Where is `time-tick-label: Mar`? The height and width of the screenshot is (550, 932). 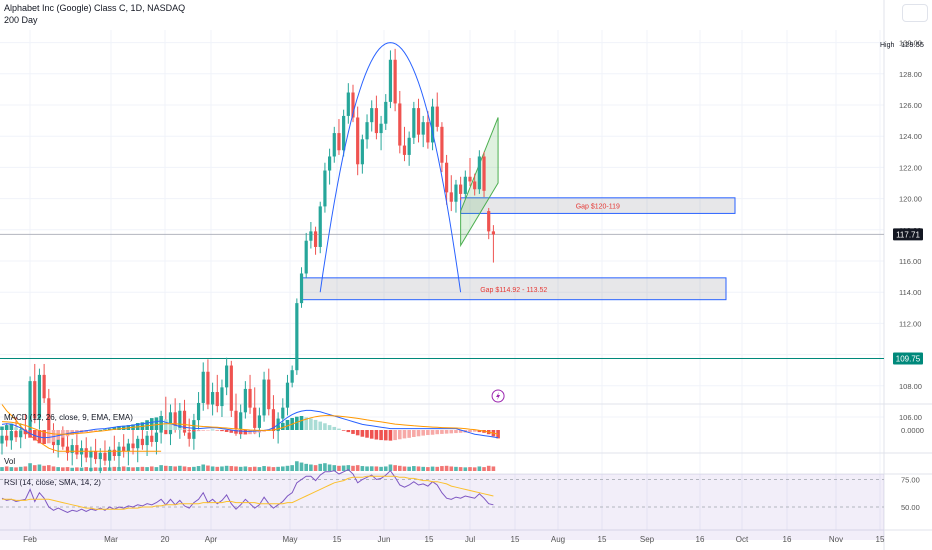 time-tick-label: Mar is located at coordinates (111, 539).